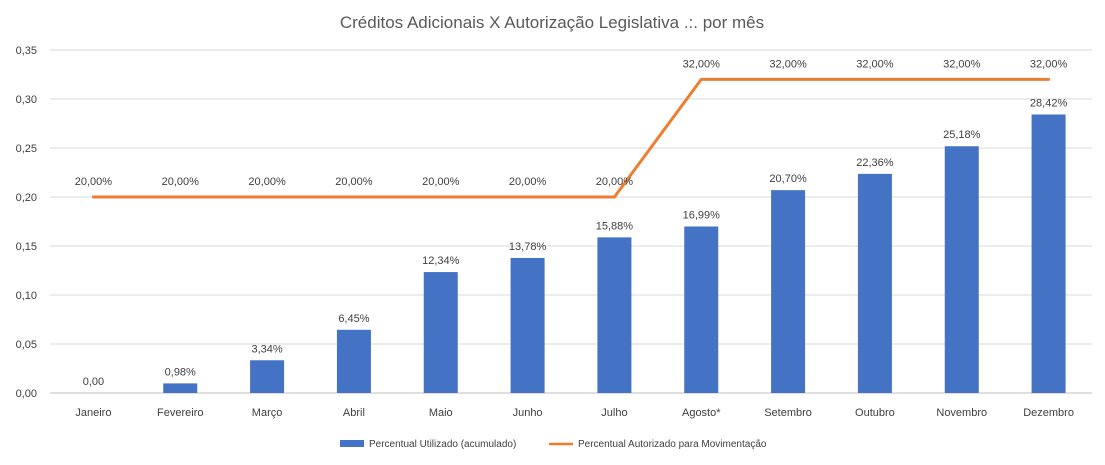 Image resolution: width=1105 pixels, height=465 pixels. Describe the element at coordinates (26, 198) in the screenshot. I see `y-tick-label: 0,20` at that location.